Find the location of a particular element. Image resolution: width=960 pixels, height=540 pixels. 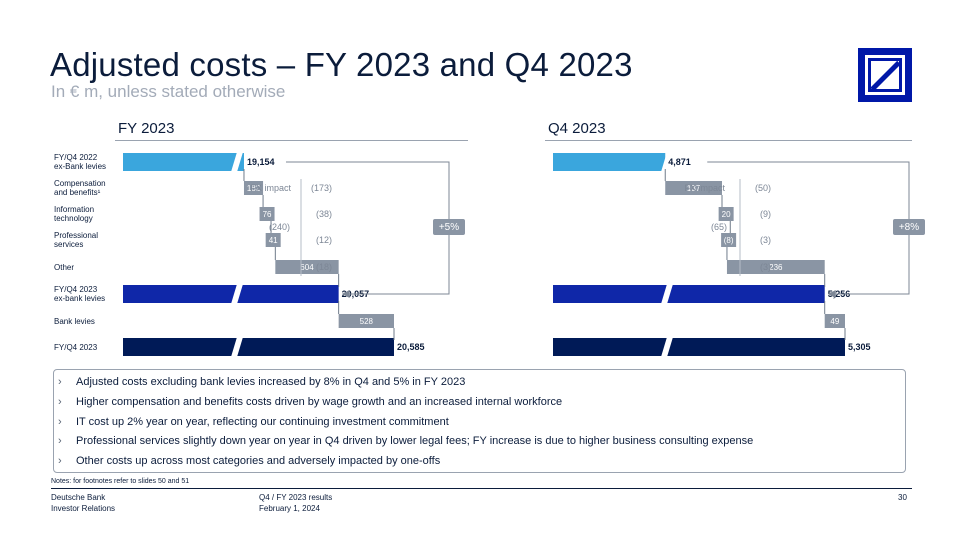

category-label: Professional services is located at coordinates (84, 240).